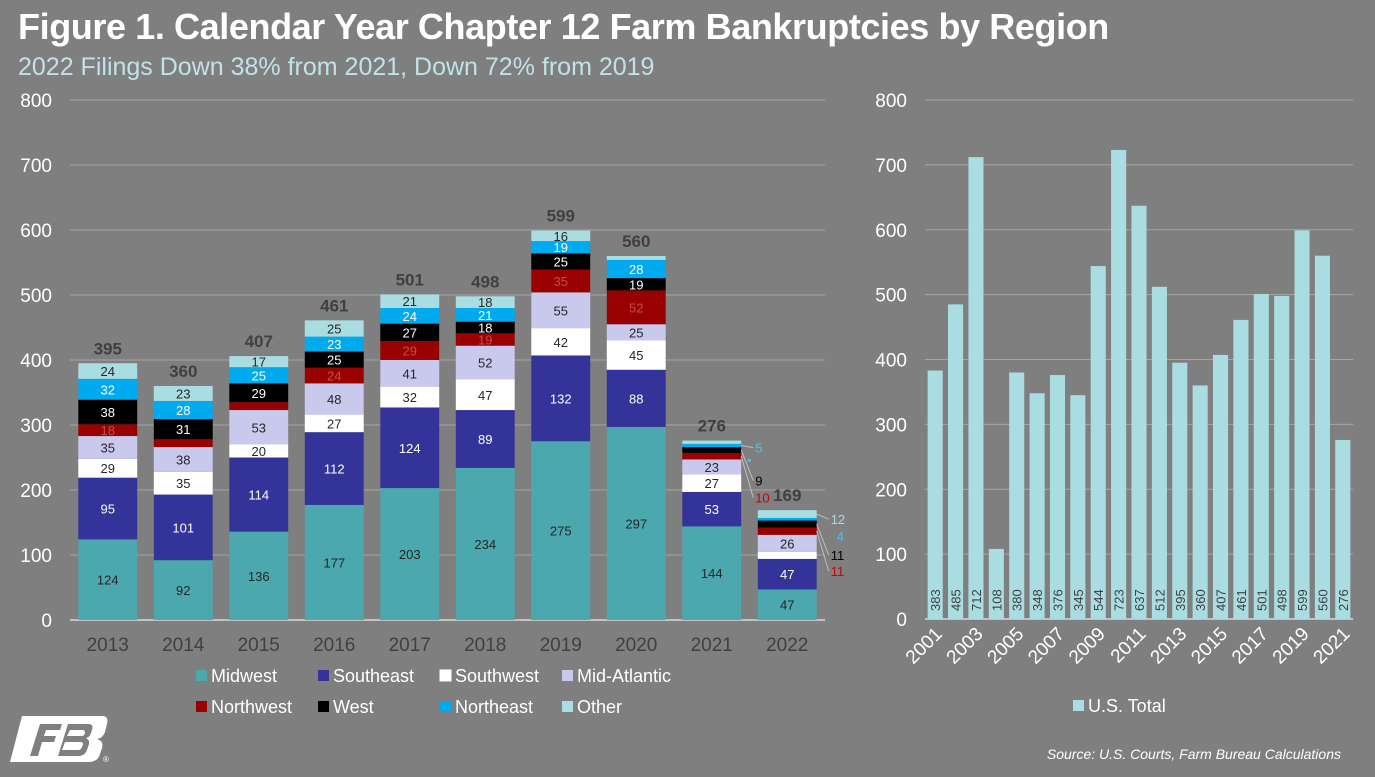 The height and width of the screenshot is (777, 1375). What do you see at coordinates (1127, 706) in the screenshot?
I see `legend-label: U.S. Total` at bounding box center [1127, 706].